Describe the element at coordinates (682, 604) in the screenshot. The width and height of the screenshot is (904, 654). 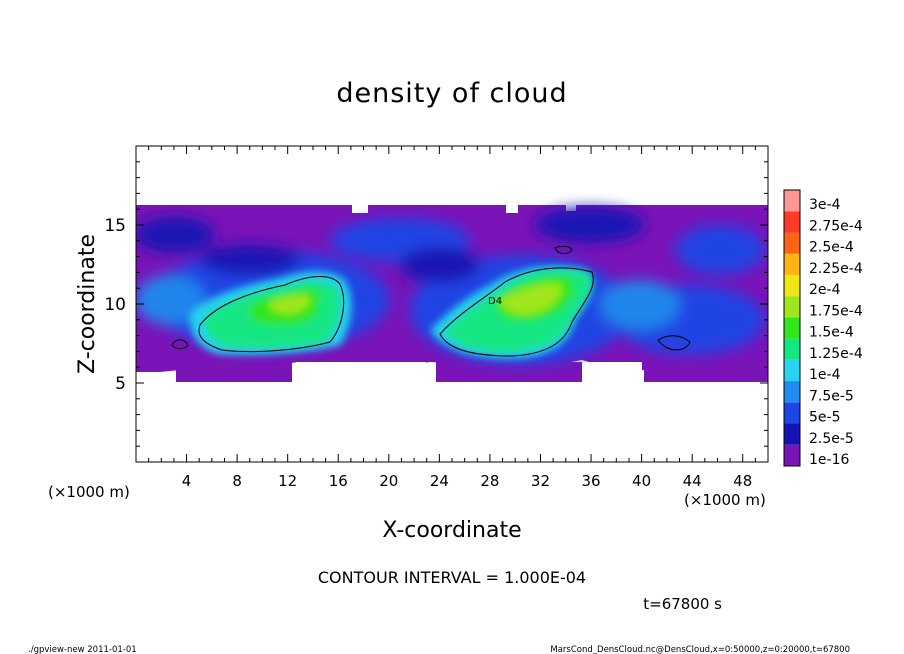
I see `time-label: t=67800 s` at that location.